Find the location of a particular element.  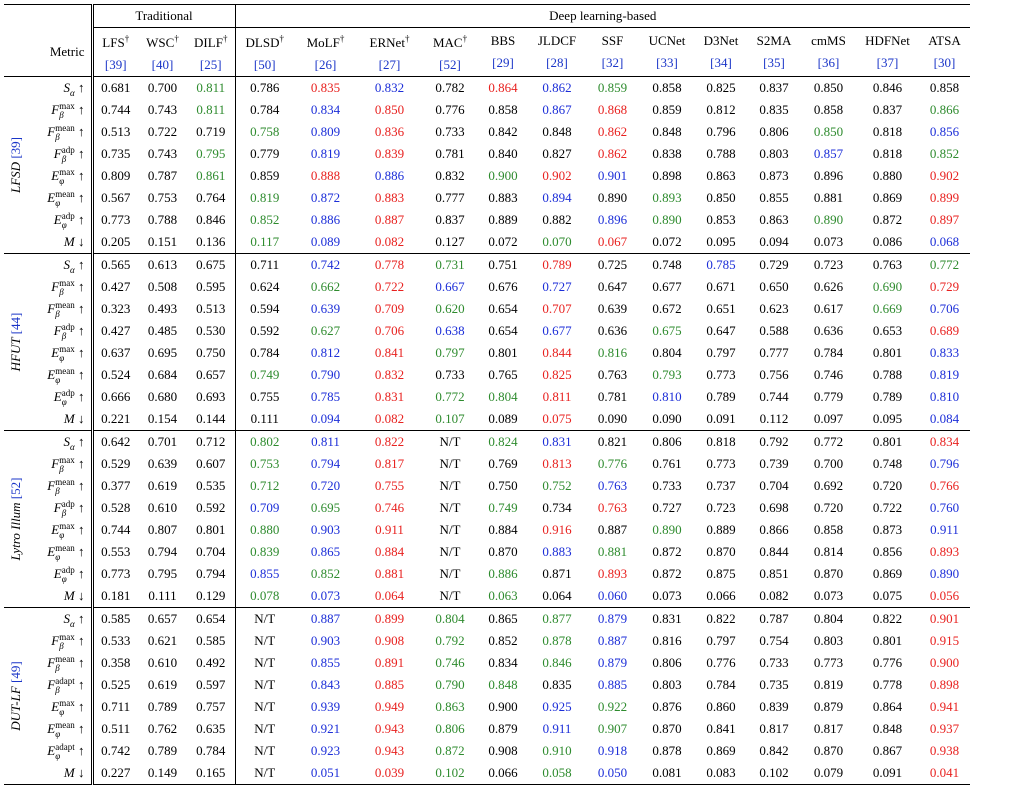

value-cell: 0.073 is located at coordinates (325, 597).